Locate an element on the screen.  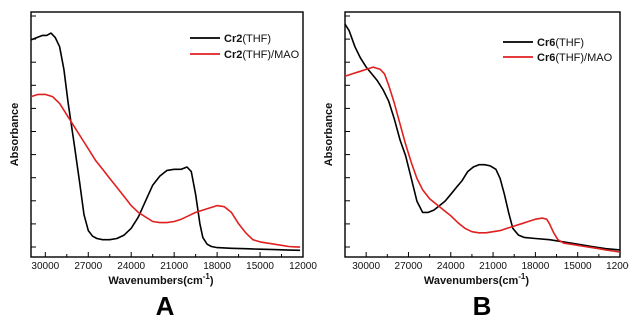
panel-letter: A is located at coordinates (165, 306).